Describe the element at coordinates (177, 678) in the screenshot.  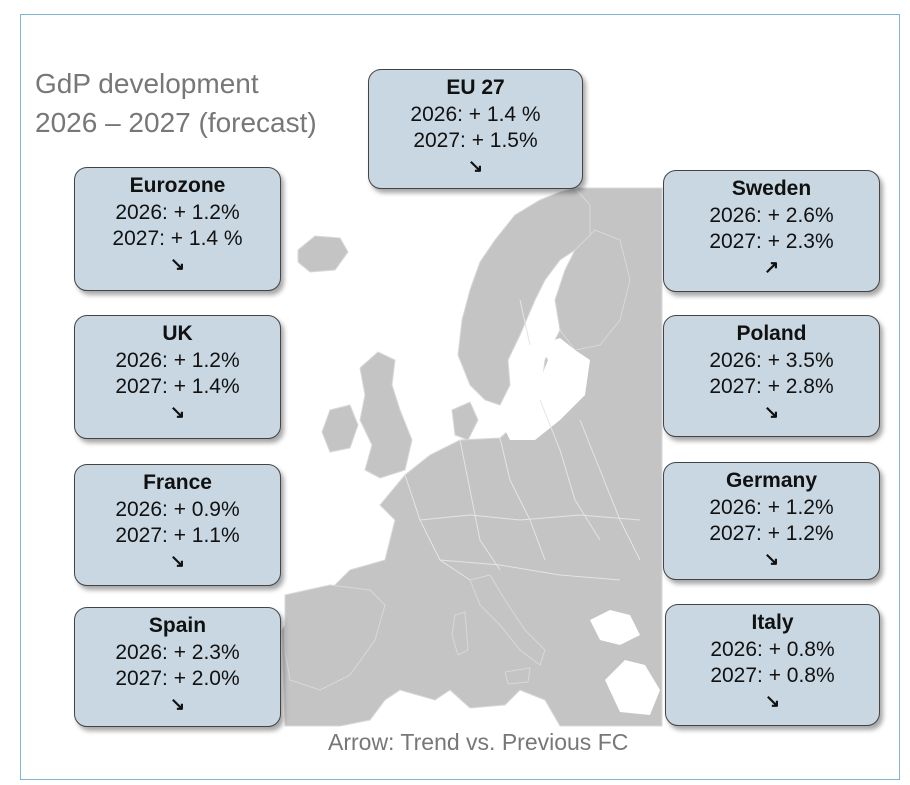
I see `forecast-2027: 2027: + 2.0%` at that location.